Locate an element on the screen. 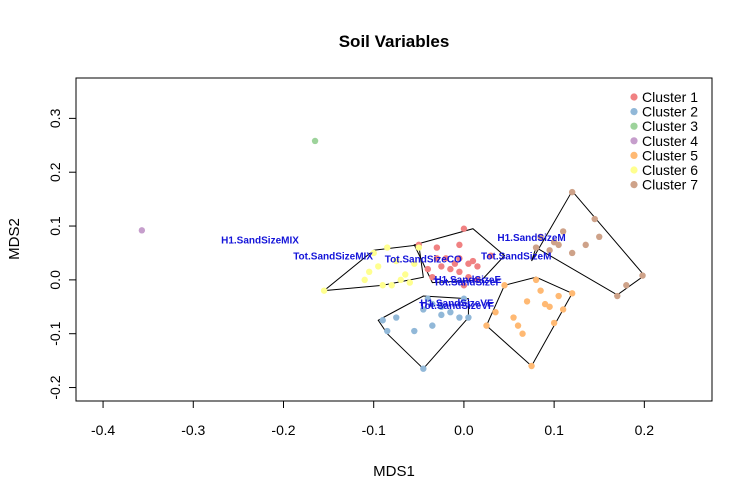 The height and width of the screenshot is (500, 752). variable-label-6: H1.SandSizeF is located at coordinates (467, 280).